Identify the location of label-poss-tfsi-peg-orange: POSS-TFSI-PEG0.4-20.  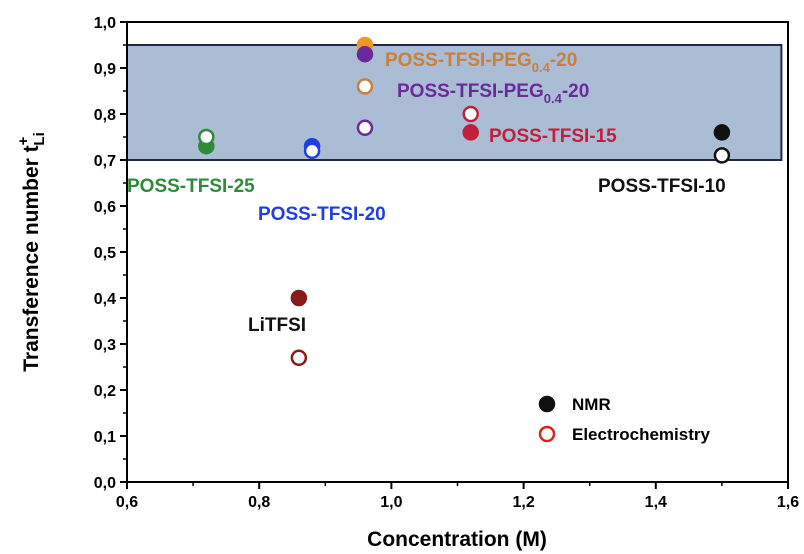
(481, 62).